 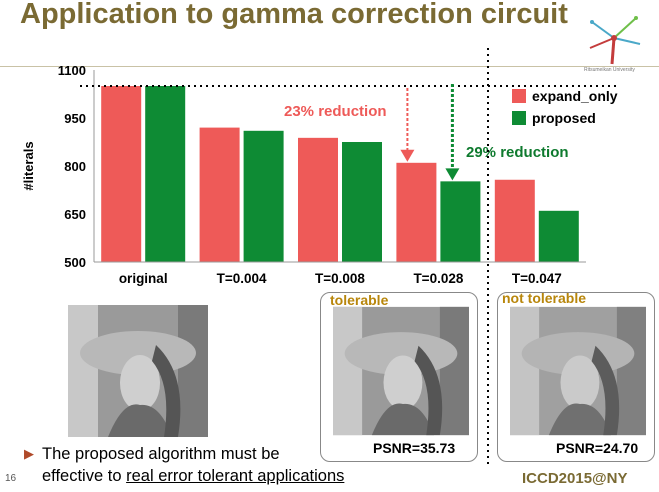 What do you see at coordinates (75, 262) in the screenshot?
I see `y-tick-label-0: 500` at bounding box center [75, 262].